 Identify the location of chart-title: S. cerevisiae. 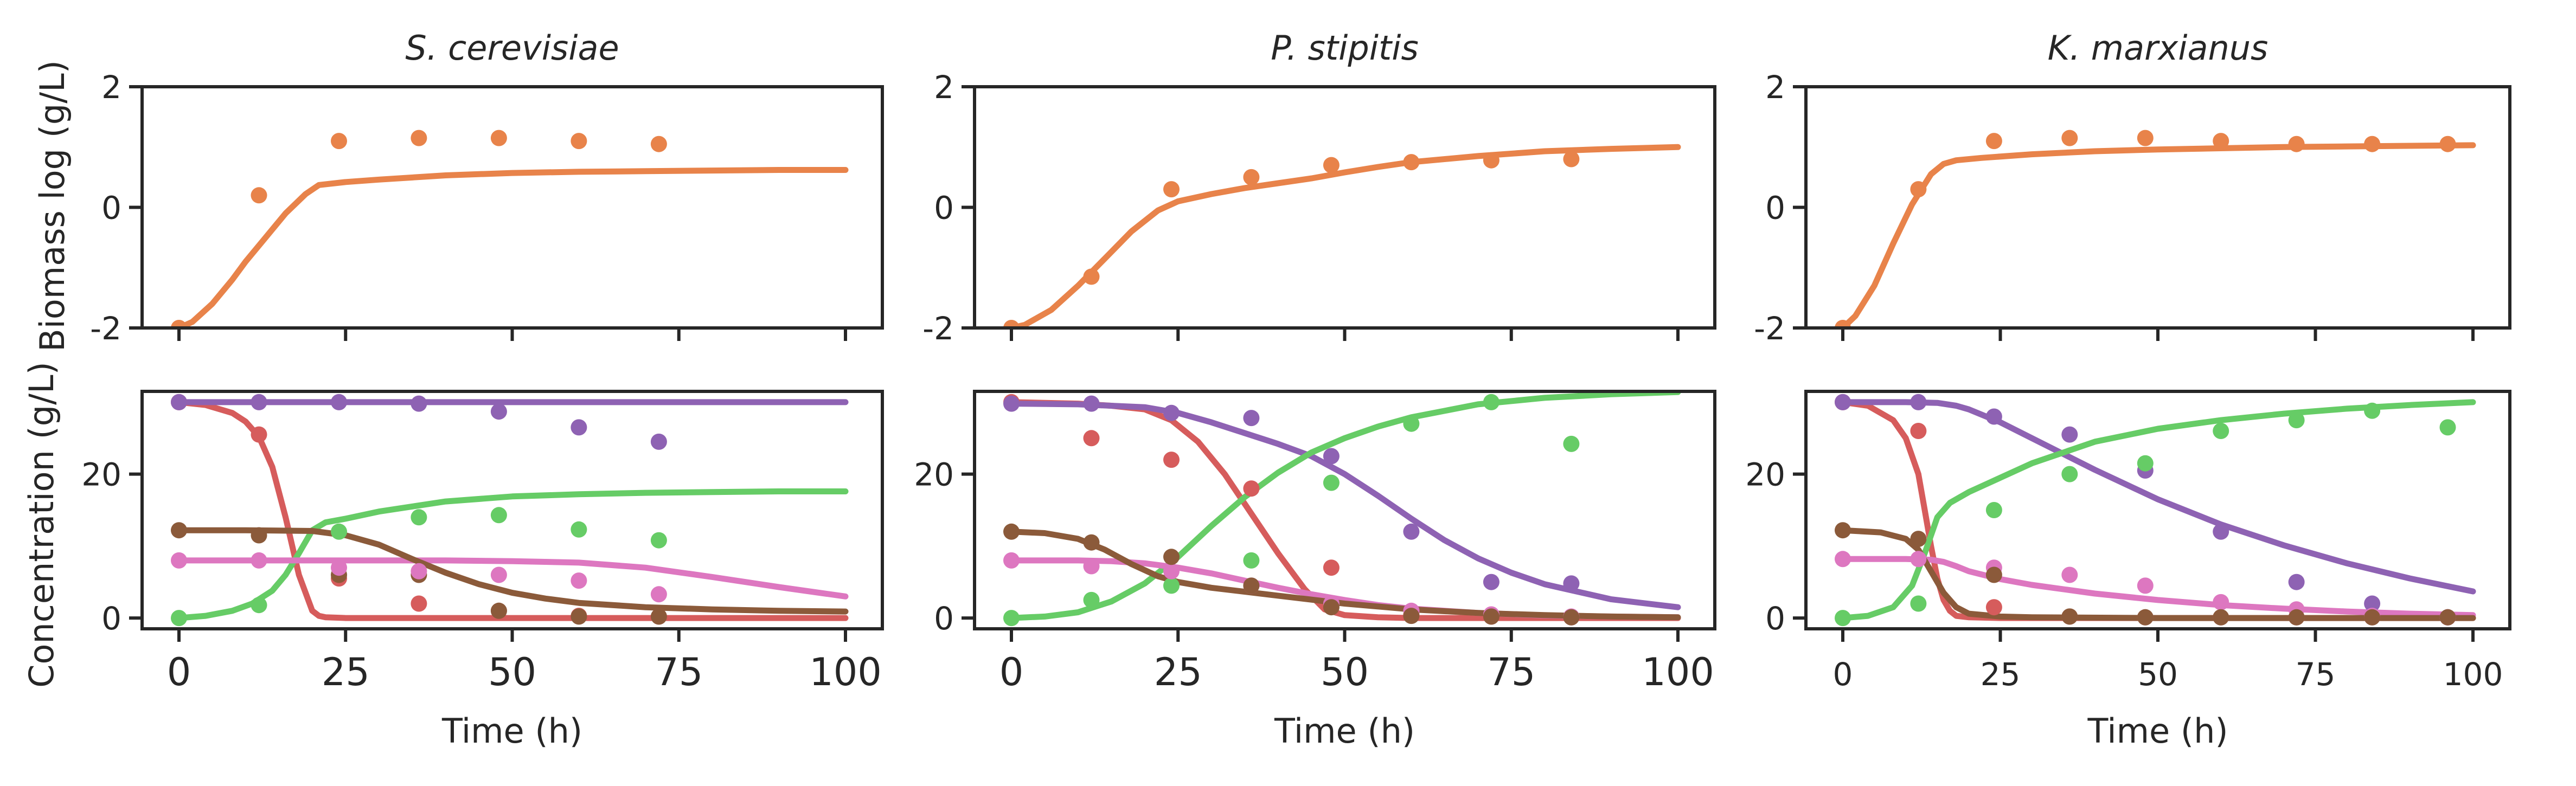
(512, 48).